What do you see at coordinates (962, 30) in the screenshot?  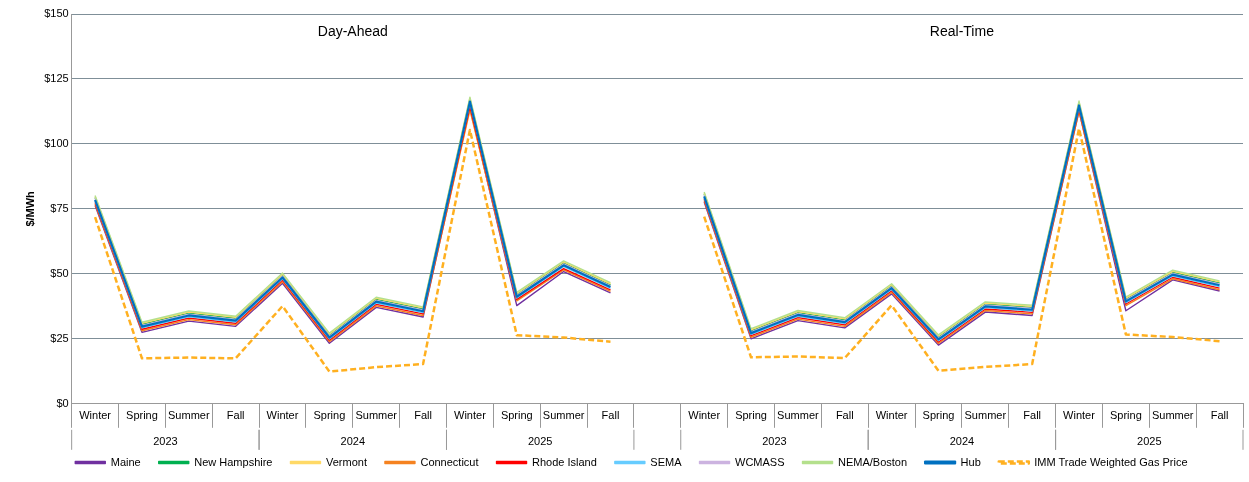 I see `annotation: Real-Time` at bounding box center [962, 30].